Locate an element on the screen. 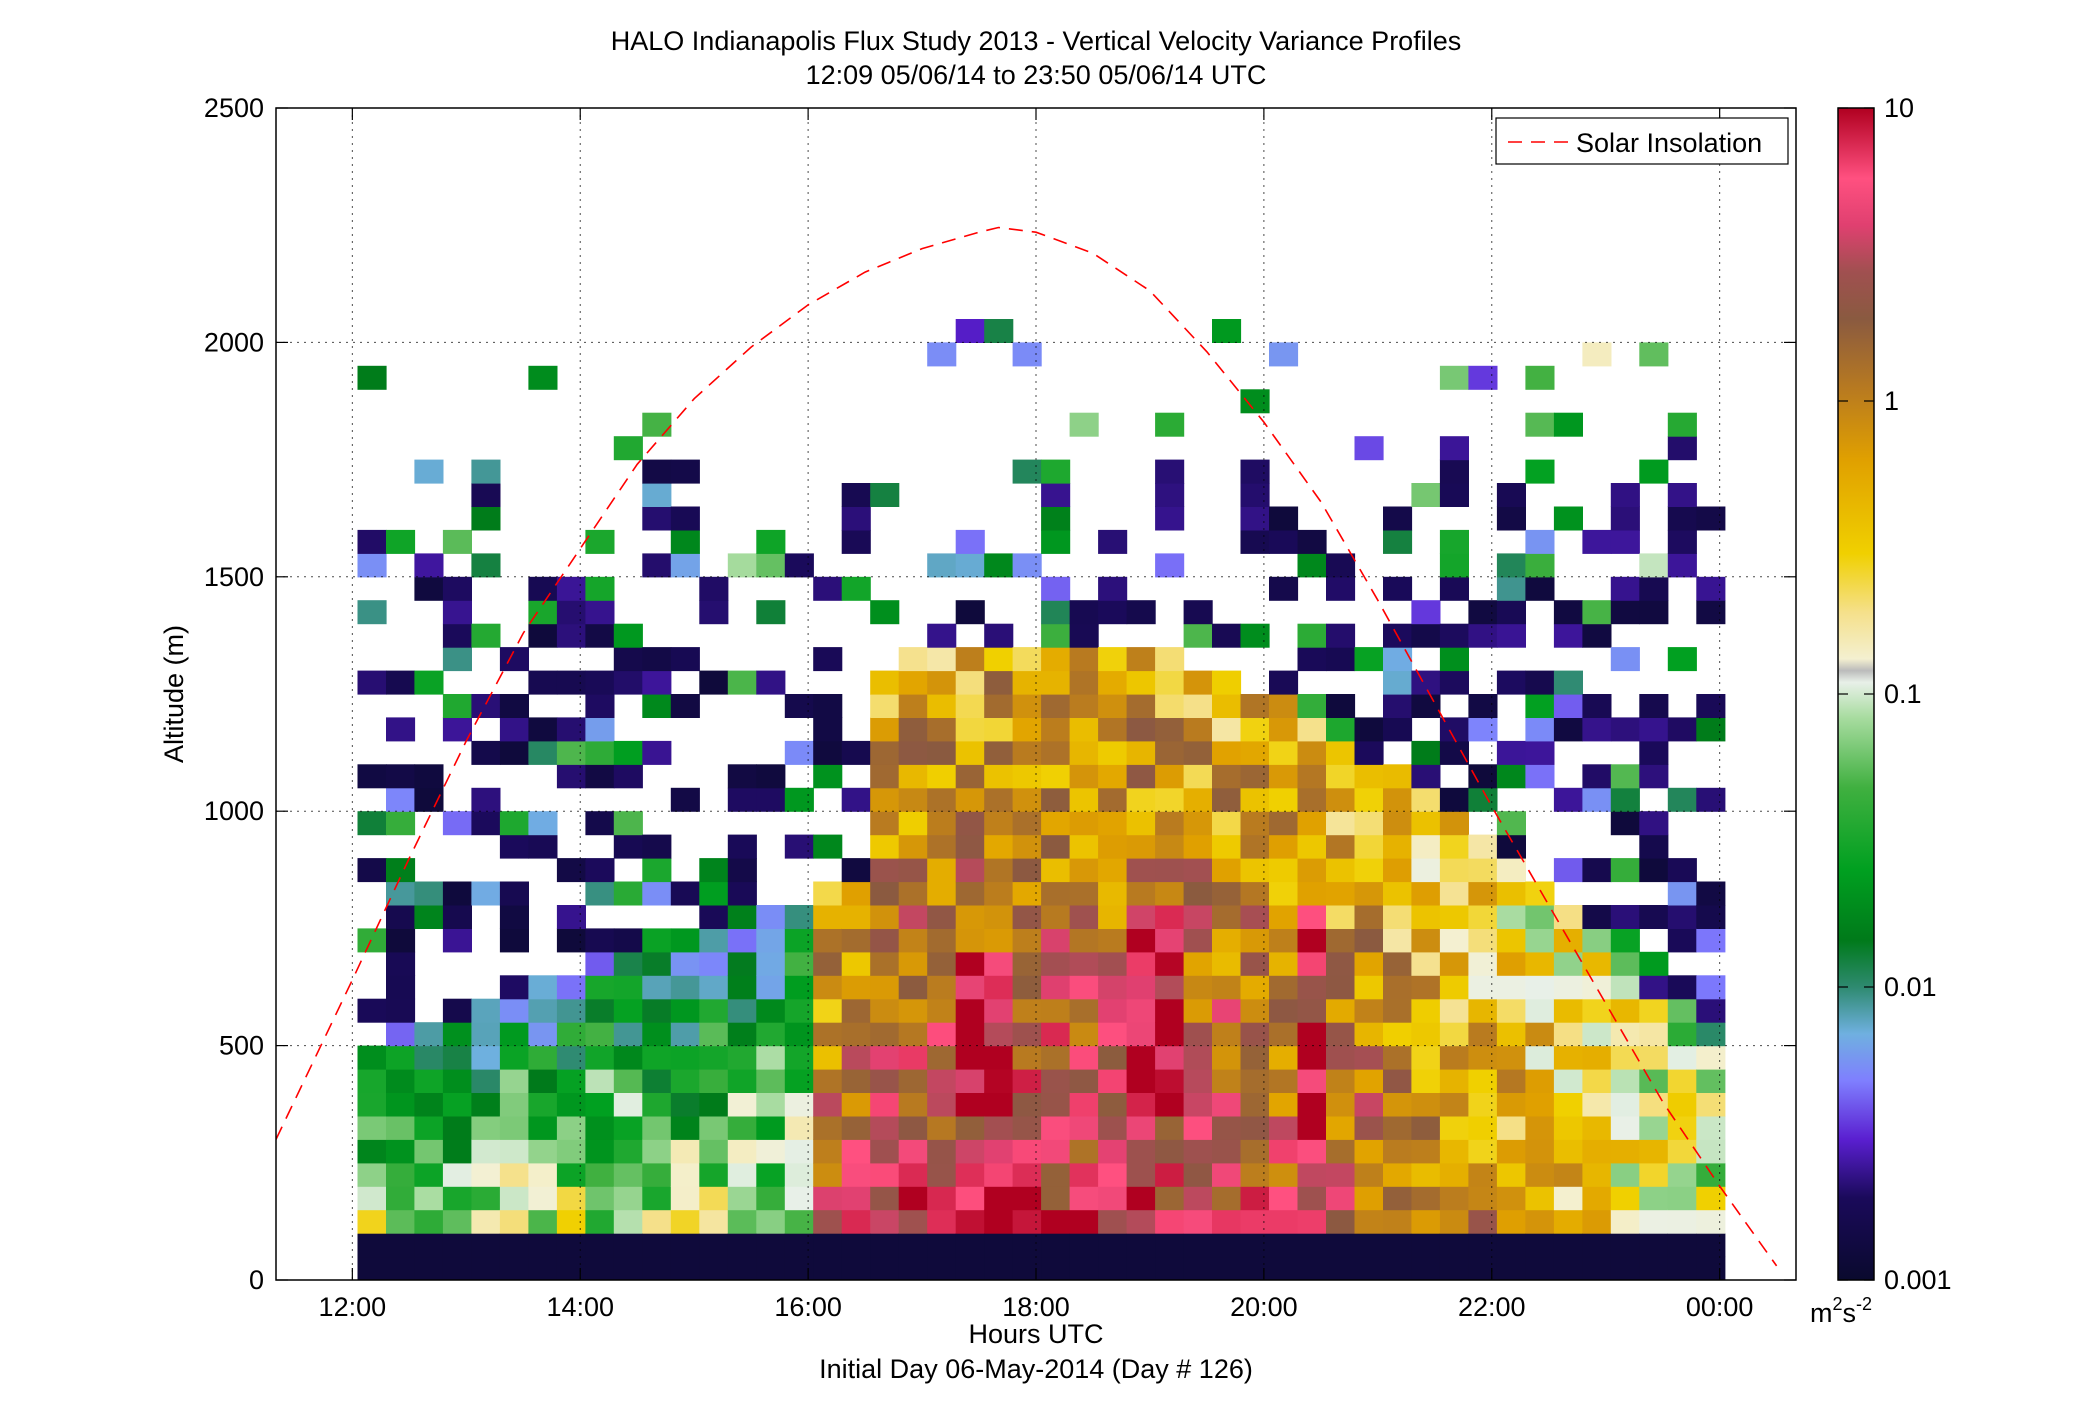 This screenshot has width=2098, height=1425. x-axis-label: Hours UTC is located at coordinates (1035, 1334).